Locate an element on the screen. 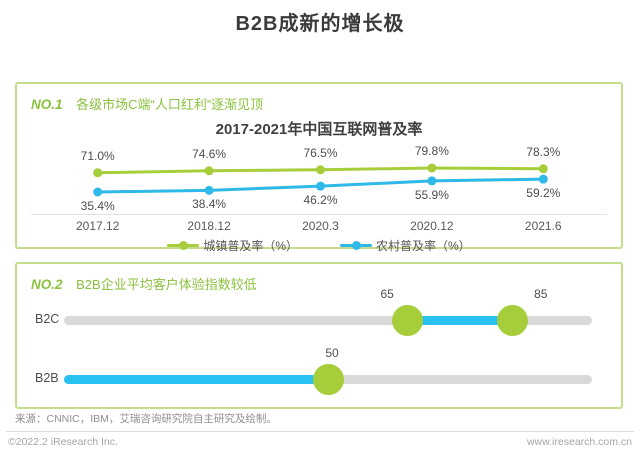 This screenshot has width=640, height=454. data-label: 79.8% is located at coordinates (431, 151).